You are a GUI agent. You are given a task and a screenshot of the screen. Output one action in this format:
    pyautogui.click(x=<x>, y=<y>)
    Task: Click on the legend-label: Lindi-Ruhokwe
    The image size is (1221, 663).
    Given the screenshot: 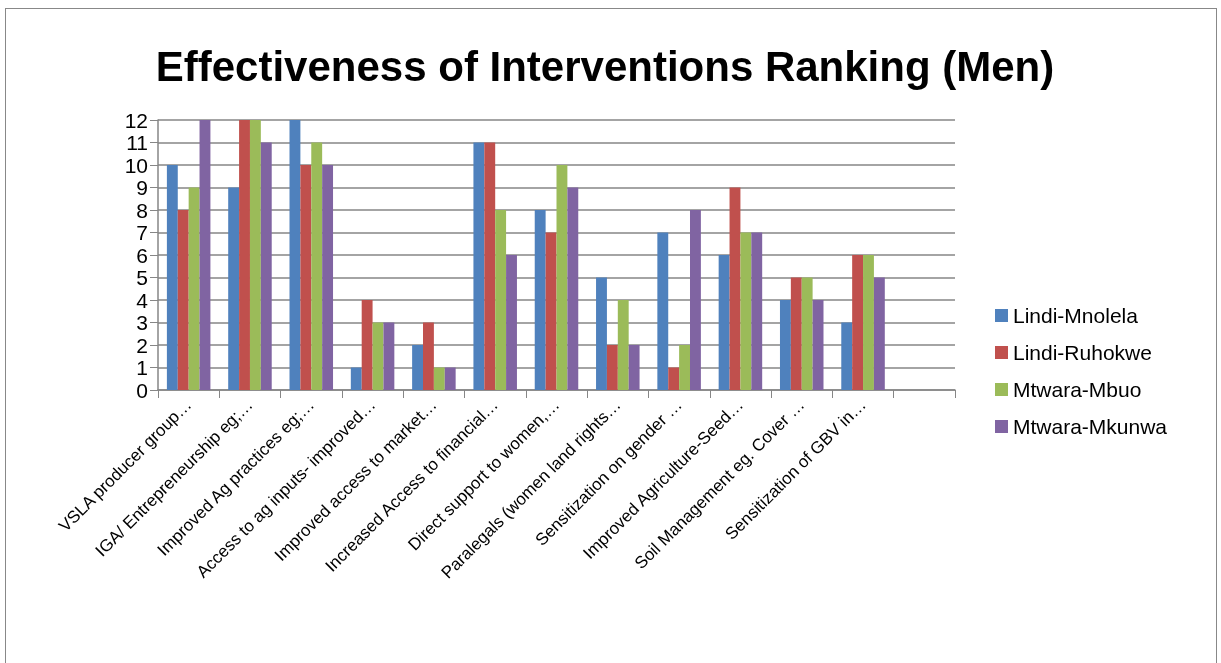 What is the action you would take?
    pyautogui.click(x=1082, y=352)
    